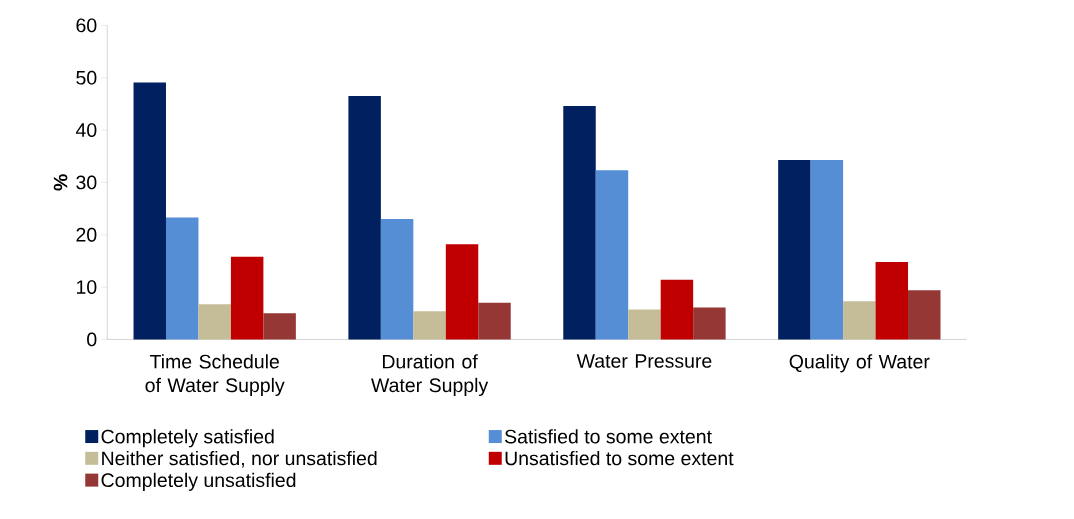  Describe the element at coordinates (859, 363) in the screenshot. I see `x-tick-label: Quality of Water` at that location.